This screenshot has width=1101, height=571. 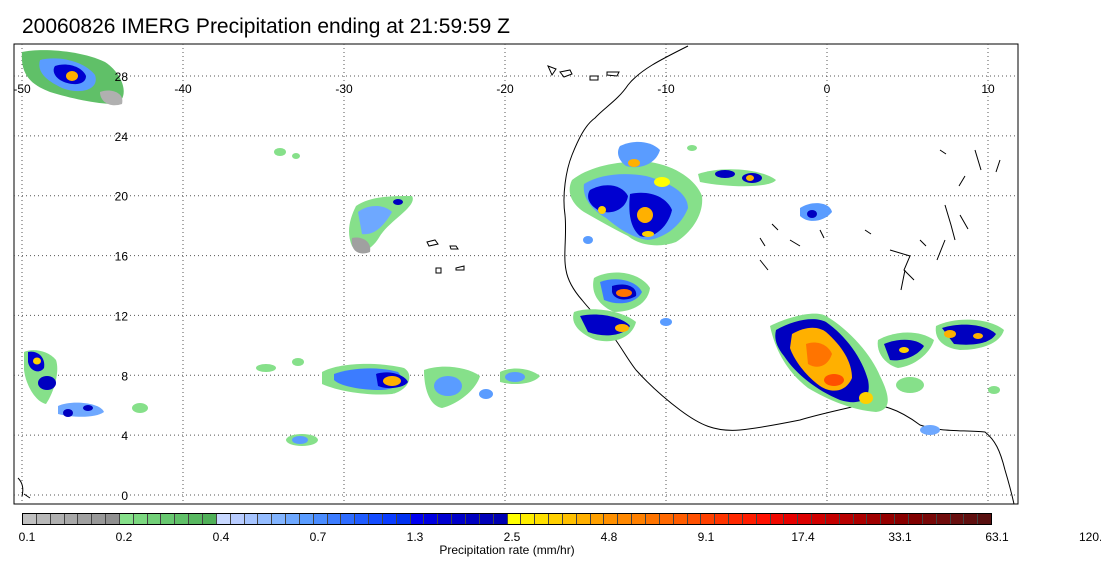 What do you see at coordinates (122, 257) in the screenshot?
I see `lat-tick-label: 16` at bounding box center [122, 257].